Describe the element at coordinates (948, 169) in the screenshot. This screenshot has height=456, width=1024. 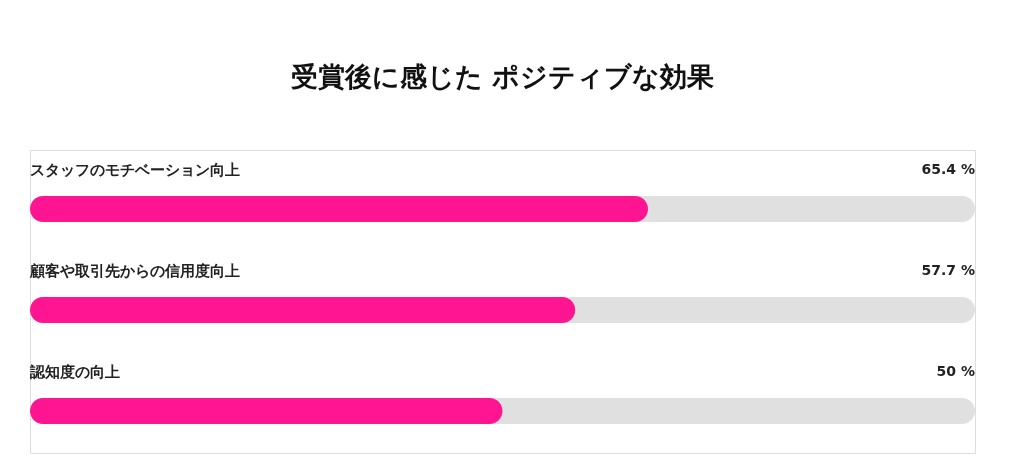
I see `data-label: 65.4 %` at that location.